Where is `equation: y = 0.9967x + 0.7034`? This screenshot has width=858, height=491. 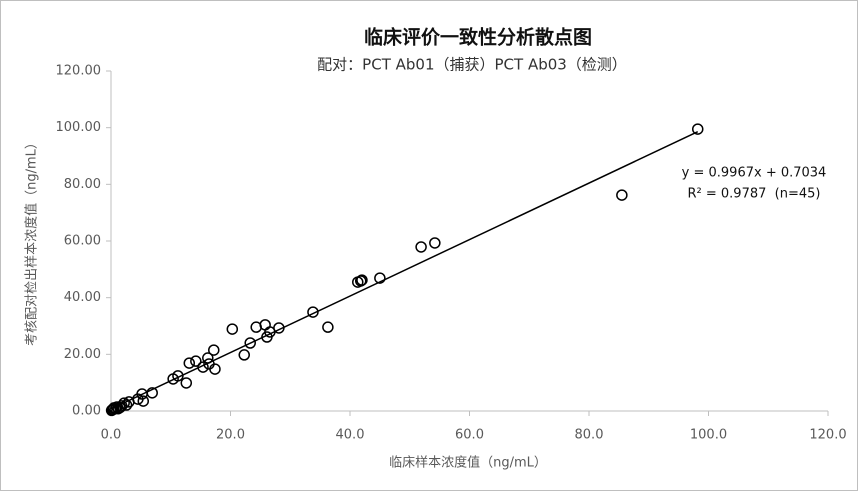 equation: y = 0.9967x + 0.7034 is located at coordinates (754, 173).